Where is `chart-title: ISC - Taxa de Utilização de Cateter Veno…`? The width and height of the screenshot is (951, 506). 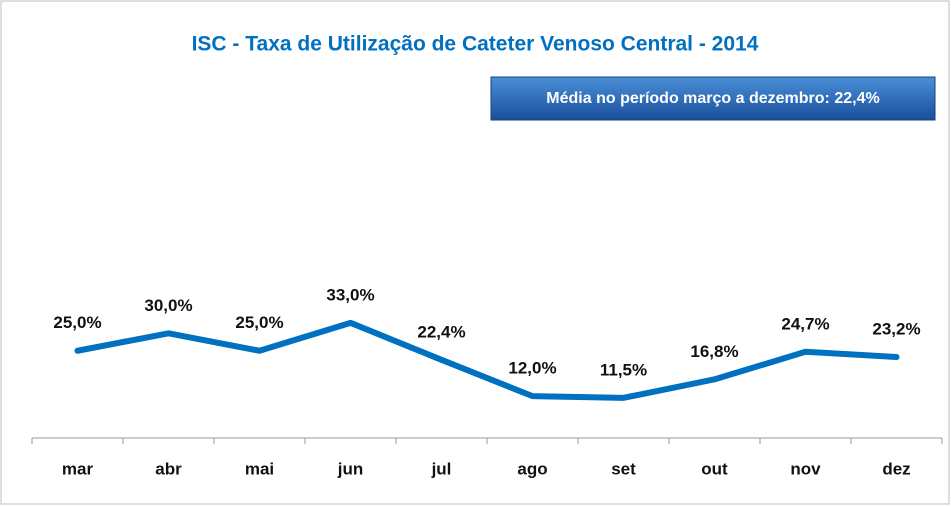 chart-title: ISC - Taxa de Utilização de Cateter Veno… is located at coordinates (475, 44).